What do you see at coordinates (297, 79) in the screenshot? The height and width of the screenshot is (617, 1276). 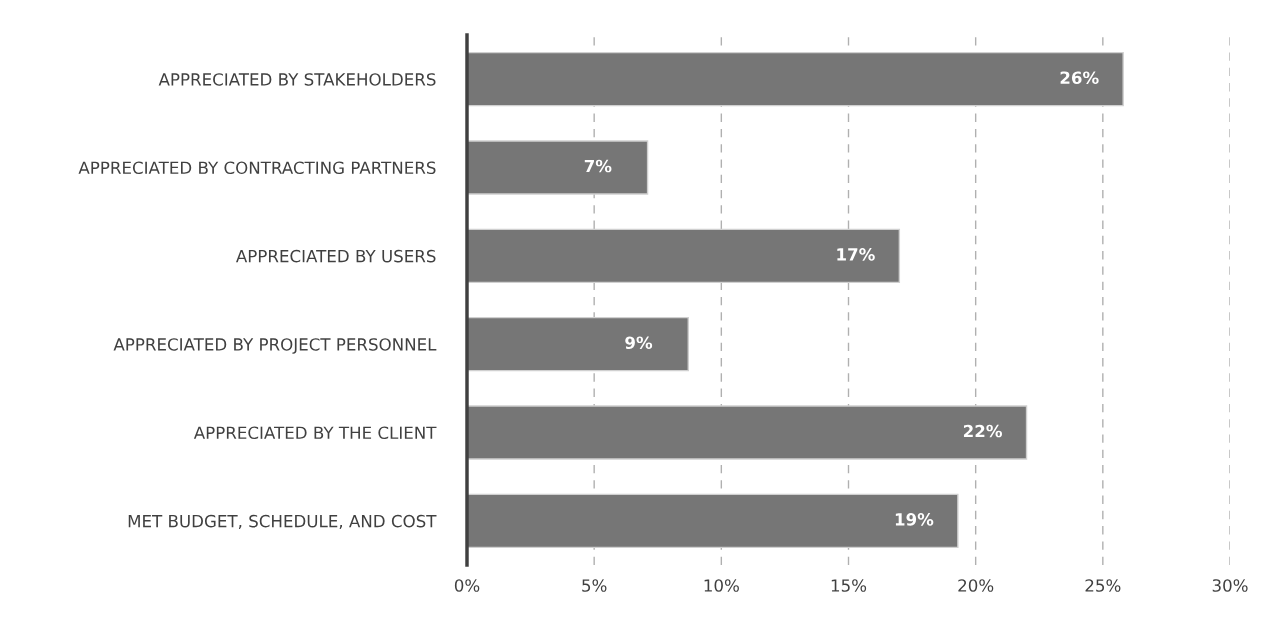 I see `y-tick-label: APPRECIATED BY STAKEHOLDERS` at bounding box center [297, 79].